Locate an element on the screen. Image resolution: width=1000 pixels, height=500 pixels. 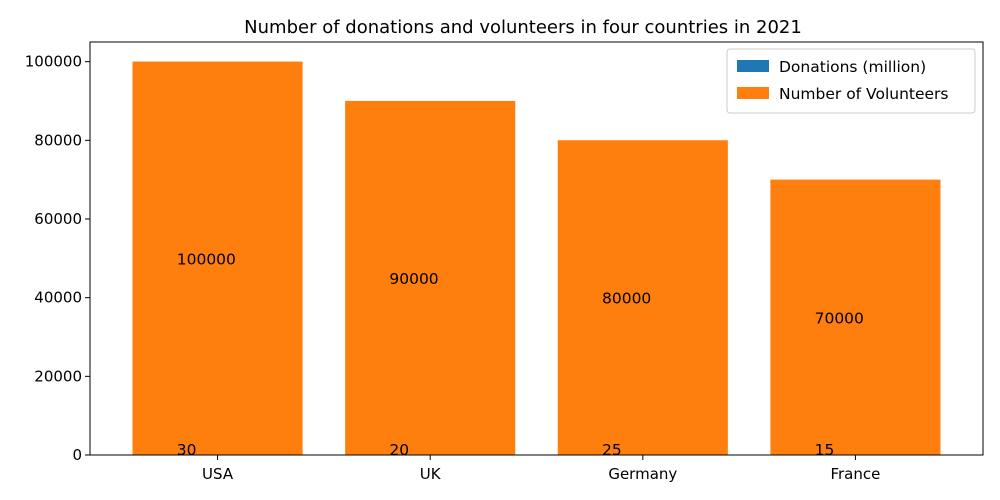
bar-volunteers-usa is located at coordinates (217, 258).